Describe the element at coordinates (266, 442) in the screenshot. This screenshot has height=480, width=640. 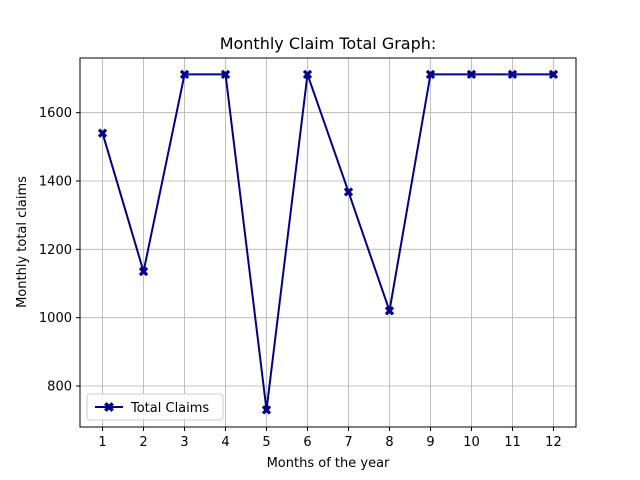
I see `x-tick-label: 5` at that location.